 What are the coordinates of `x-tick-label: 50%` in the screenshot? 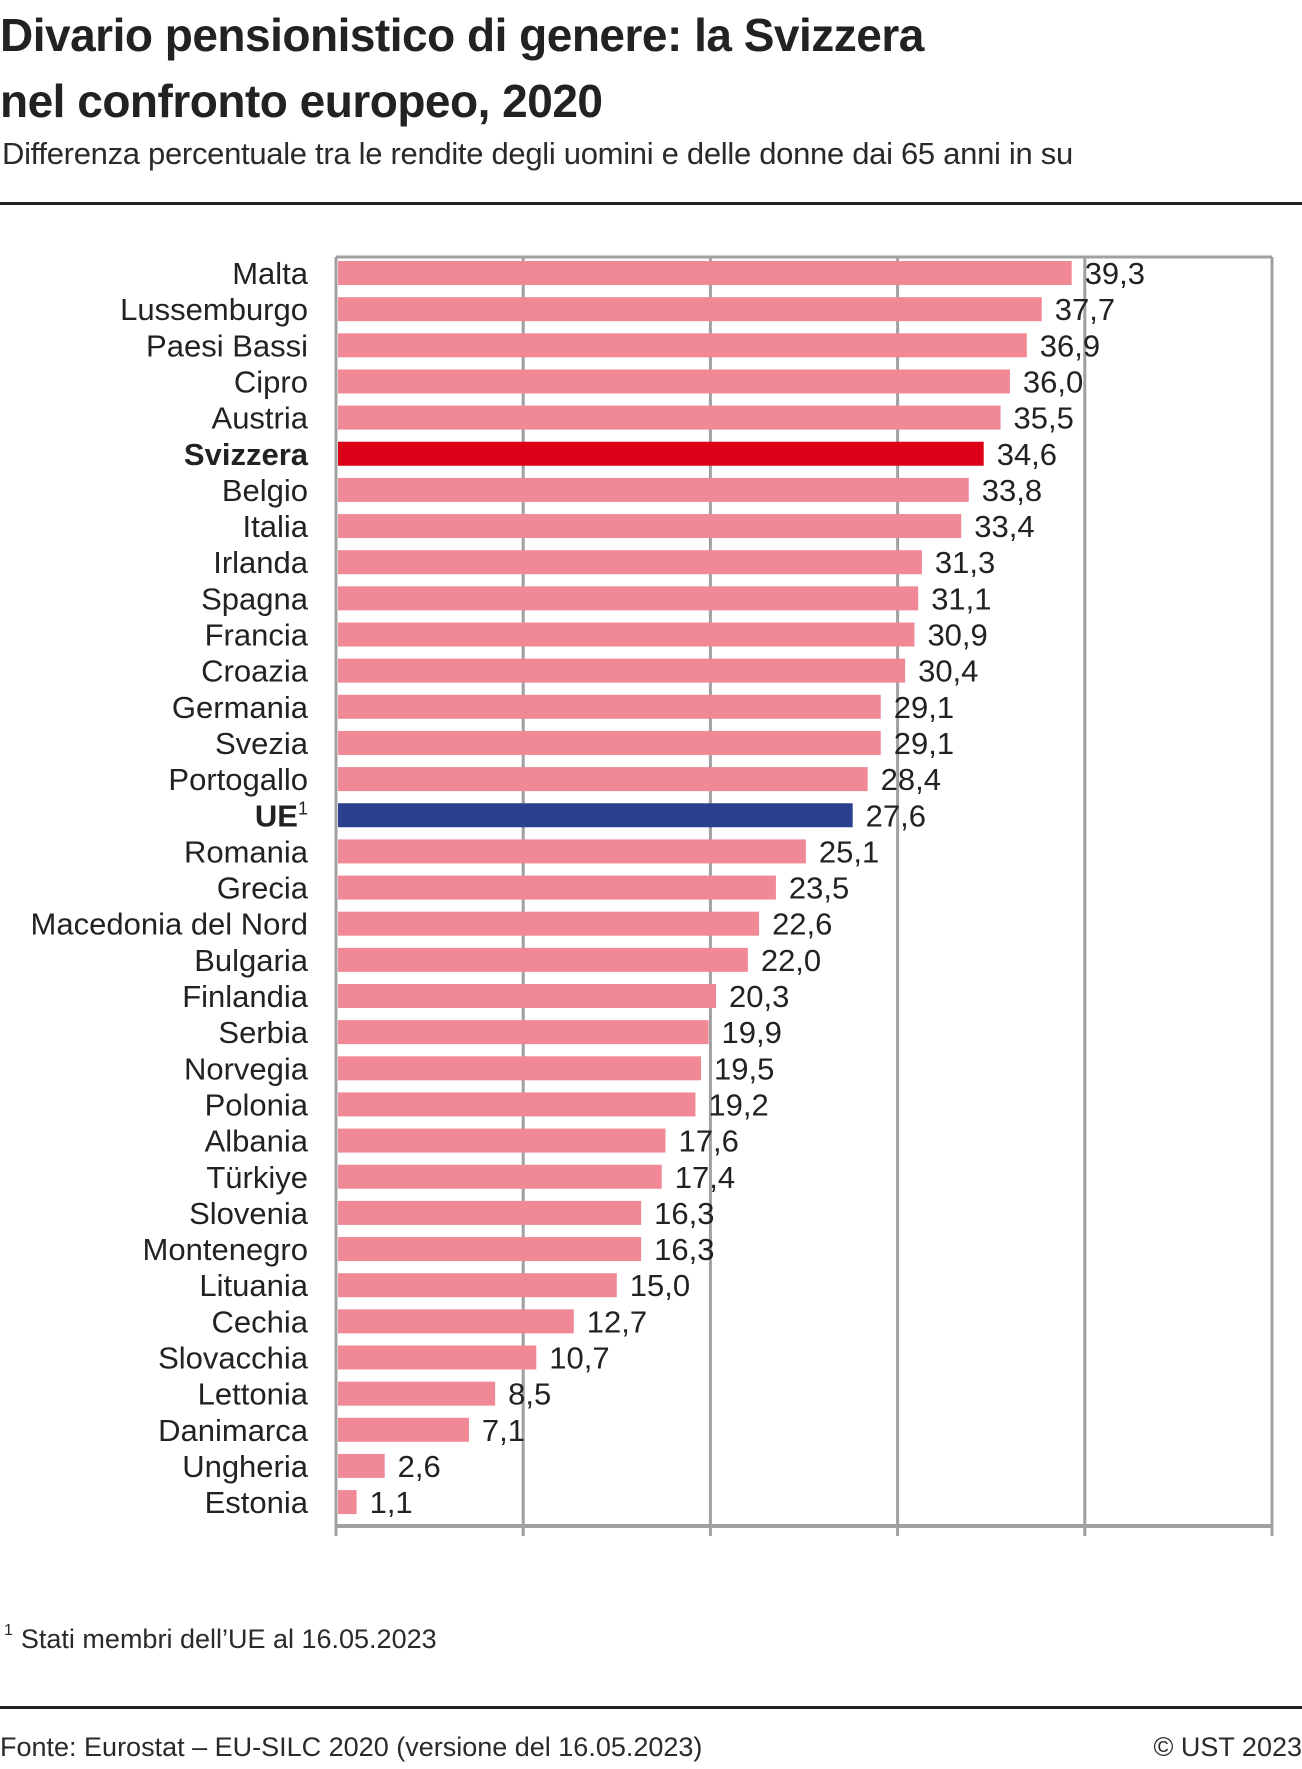 It's located at (1271, 1568).